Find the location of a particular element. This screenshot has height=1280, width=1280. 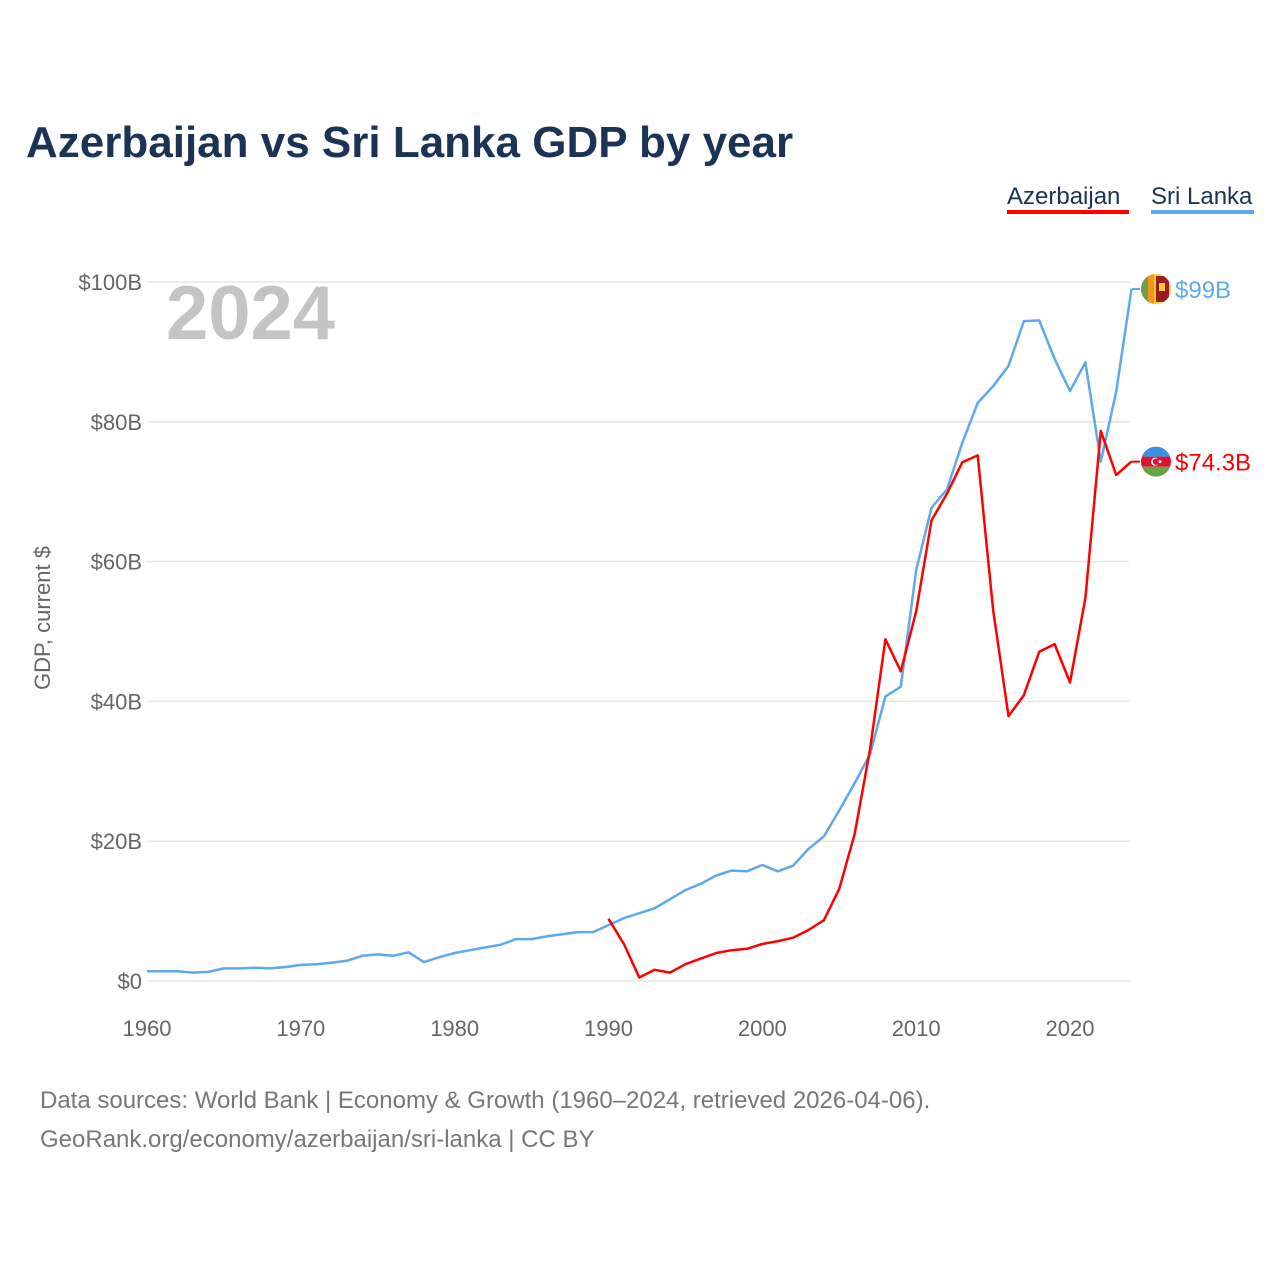

x-tick-label: 2010 is located at coordinates (916, 1028).